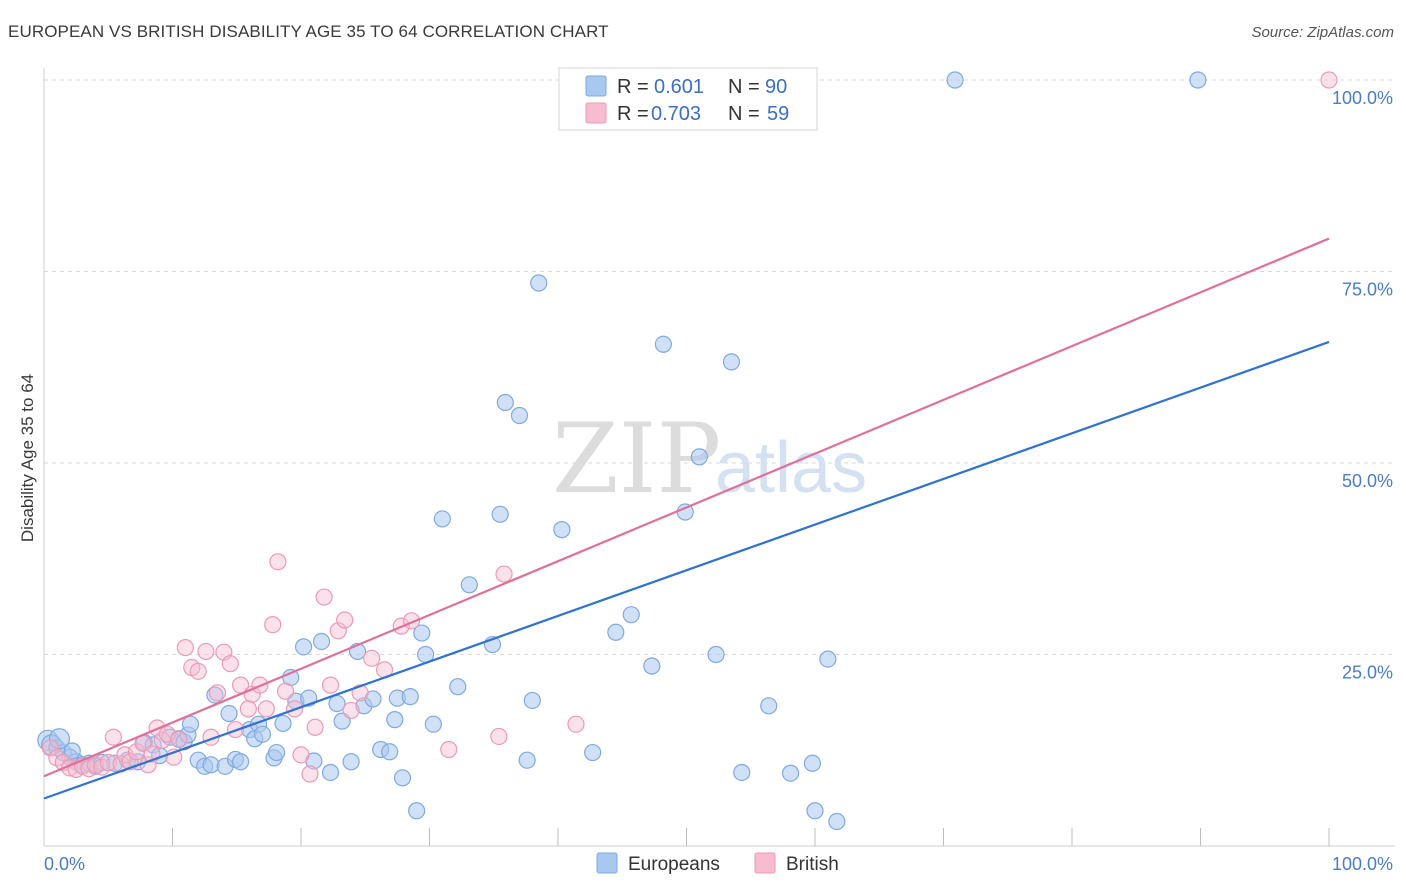  Describe the element at coordinates (1322, 32) in the screenshot. I see `source-label: Source: ZipAtlas.com` at that location.